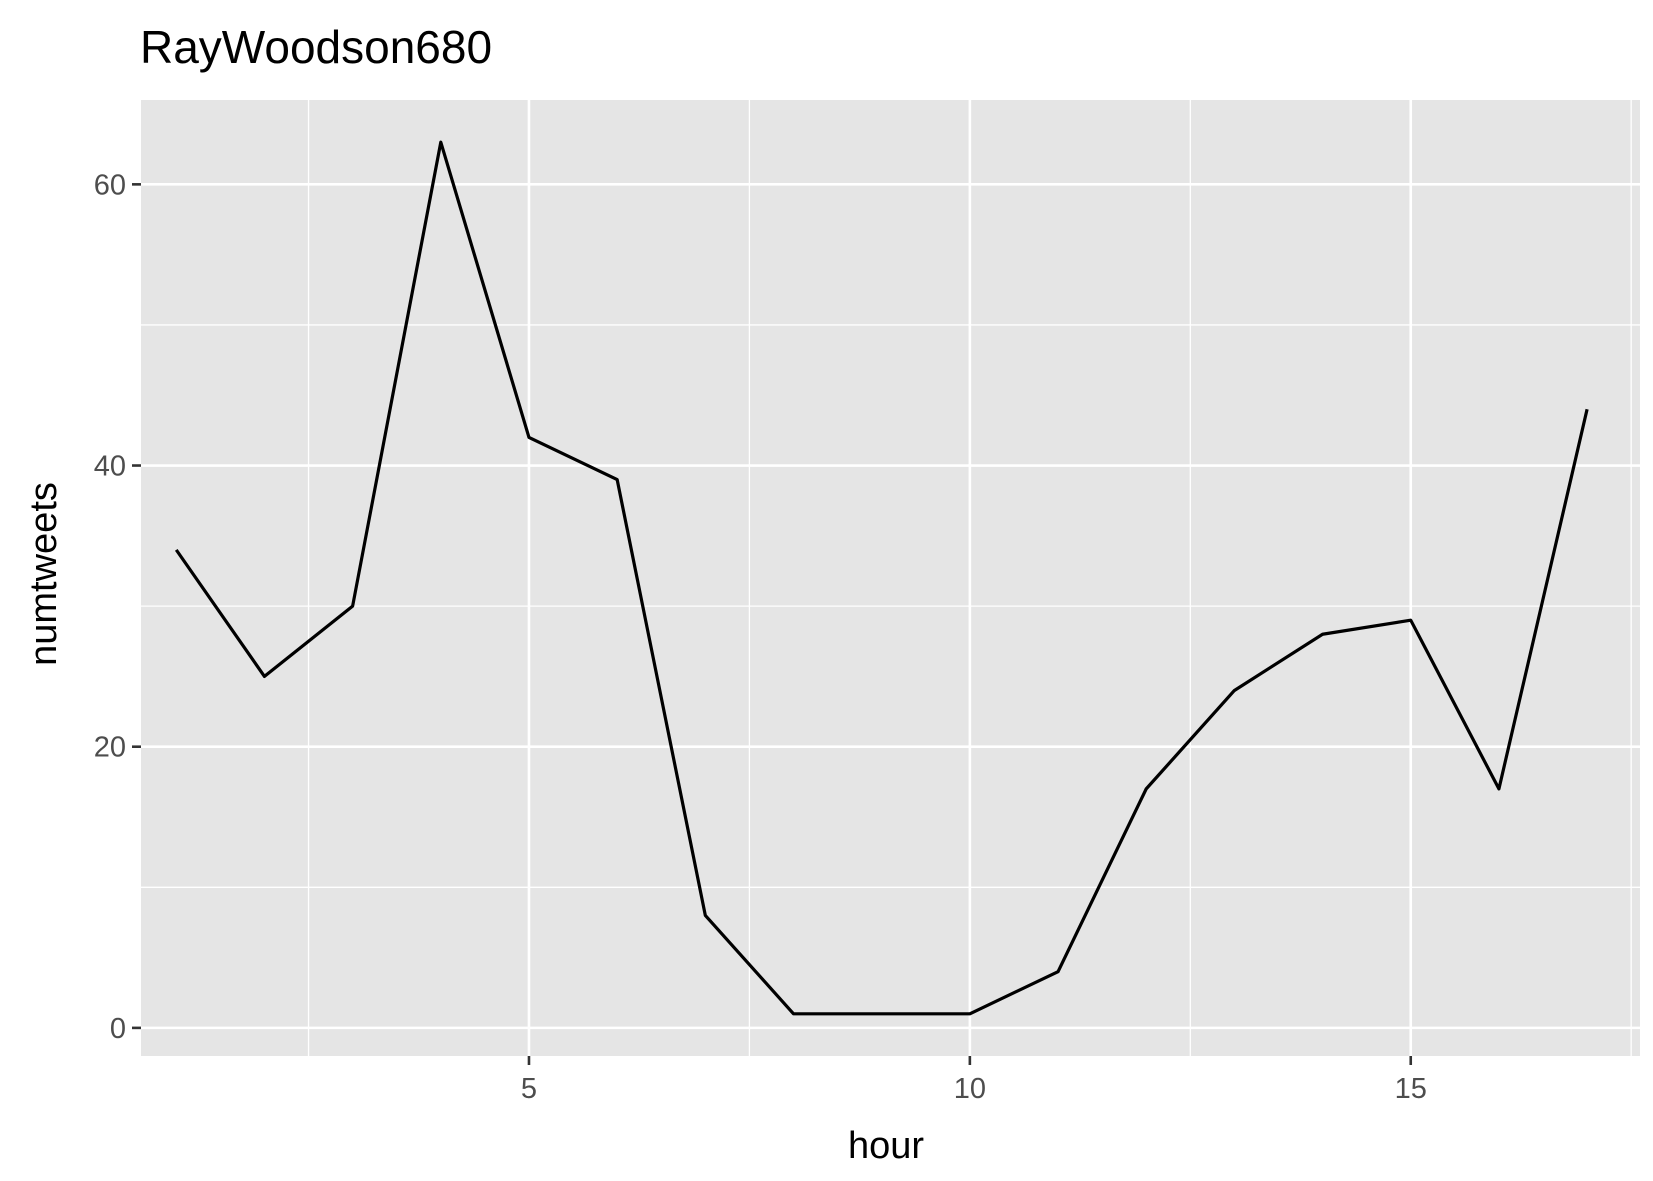 Image resolution: width=1653 pixels, height=1181 pixels. Describe the element at coordinates (970, 1089) in the screenshot. I see `x-tick-label: 10` at that location.